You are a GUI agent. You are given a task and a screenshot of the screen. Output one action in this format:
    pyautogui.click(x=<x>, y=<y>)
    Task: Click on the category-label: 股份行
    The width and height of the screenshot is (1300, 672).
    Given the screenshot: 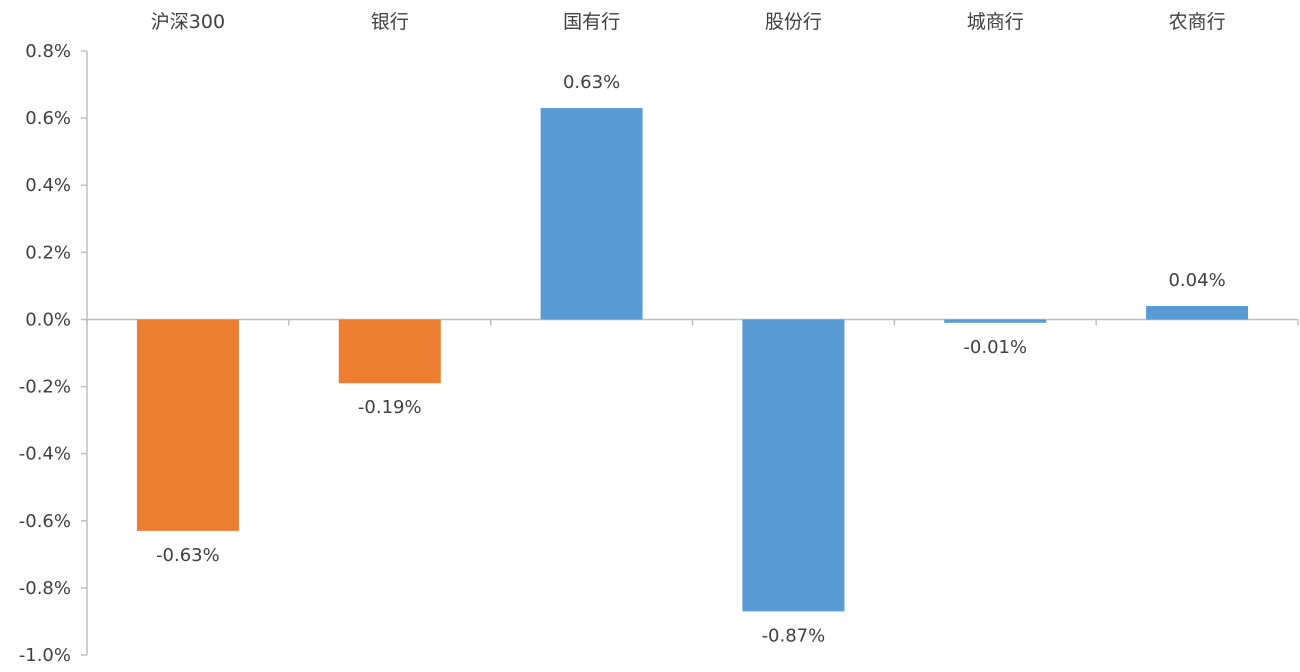 What is the action you would take?
    pyautogui.click(x=793, y=22)
    